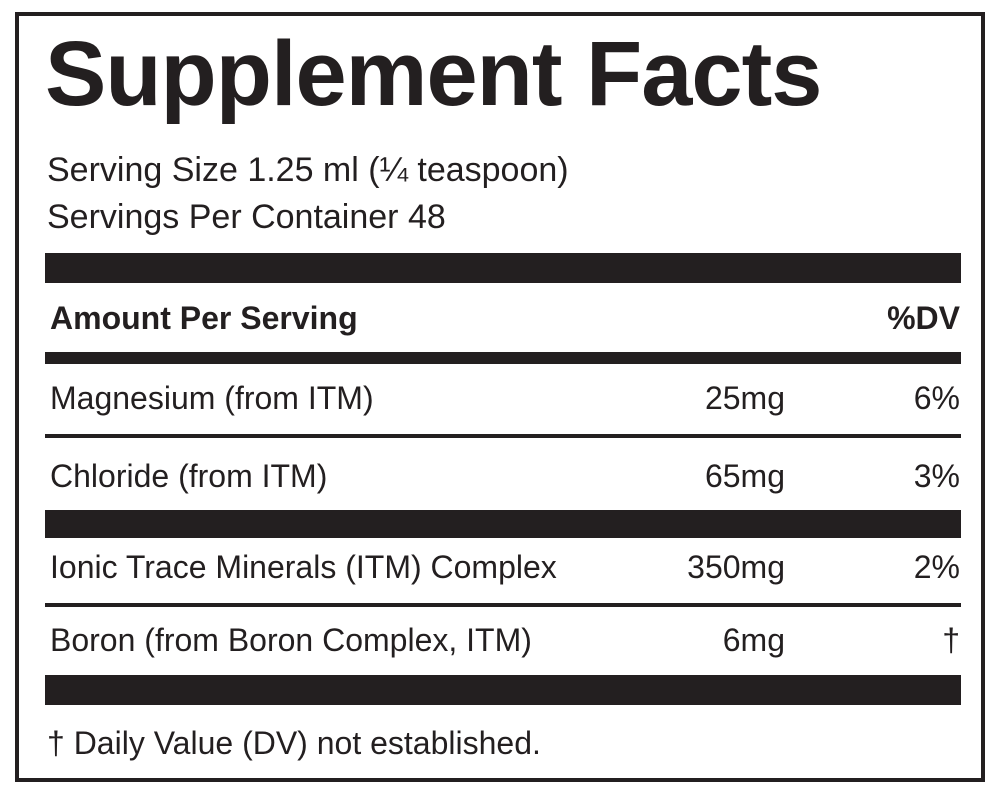 Image resolution: width=1000 pixels, height=795 pixels. Describe the element at coordinates (744, 398) in the screenshot. I see `nutrient-amount: 25mg` at that location.